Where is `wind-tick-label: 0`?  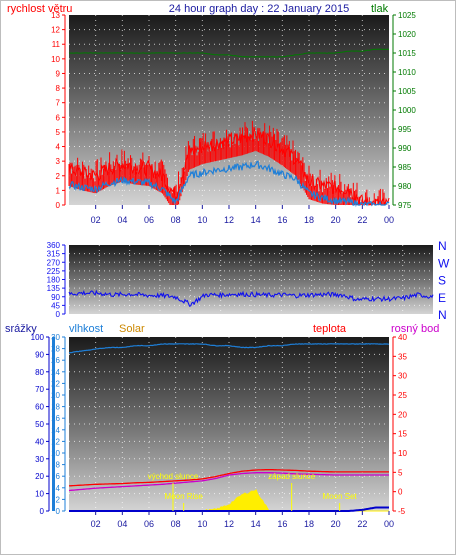 wind-tick-label: 0 is located at coordinates (58, 205).